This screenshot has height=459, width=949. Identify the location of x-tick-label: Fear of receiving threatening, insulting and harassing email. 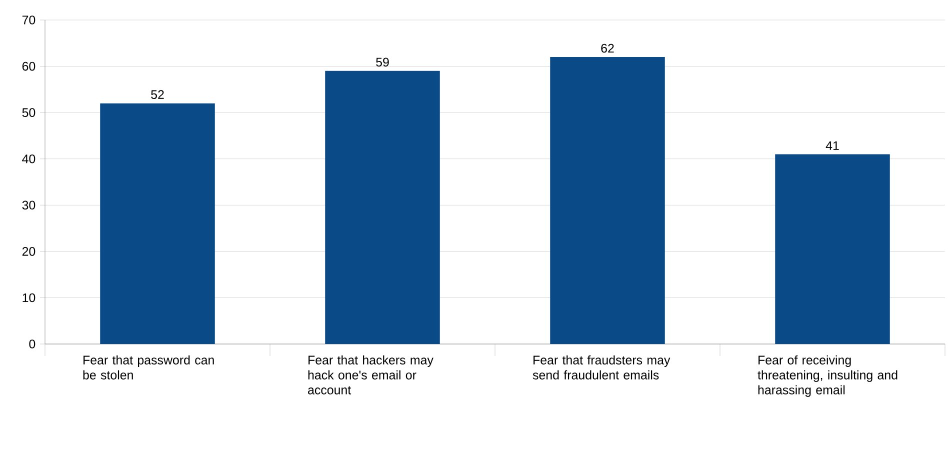
(828, 376).